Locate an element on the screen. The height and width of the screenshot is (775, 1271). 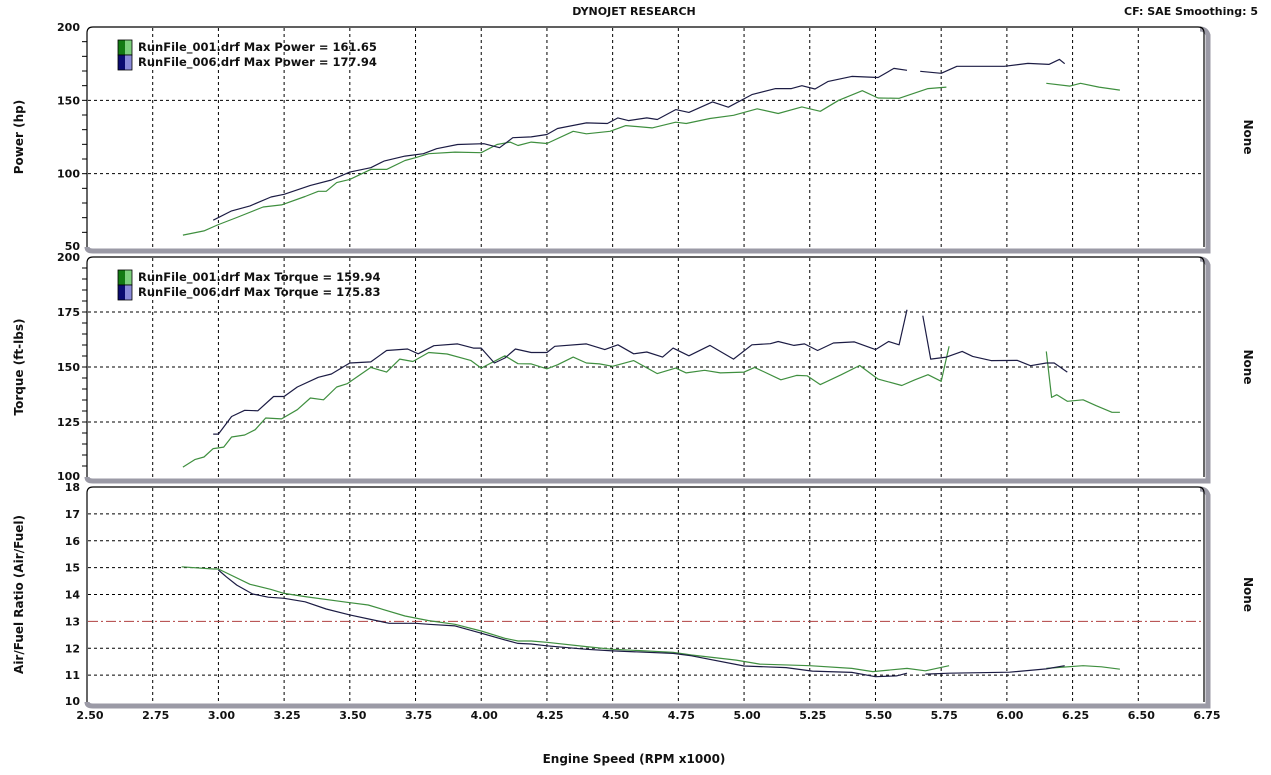
y-tick-label: 10 is located at coordinates (73, 701).